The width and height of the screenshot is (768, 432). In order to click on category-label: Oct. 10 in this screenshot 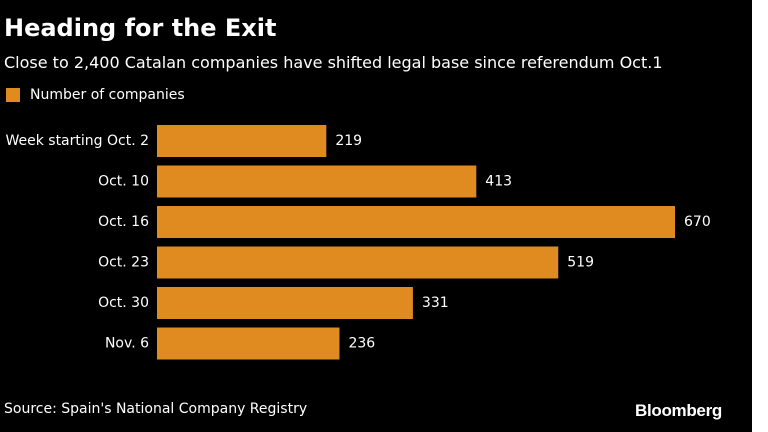, I will do `click(123, 182)`.